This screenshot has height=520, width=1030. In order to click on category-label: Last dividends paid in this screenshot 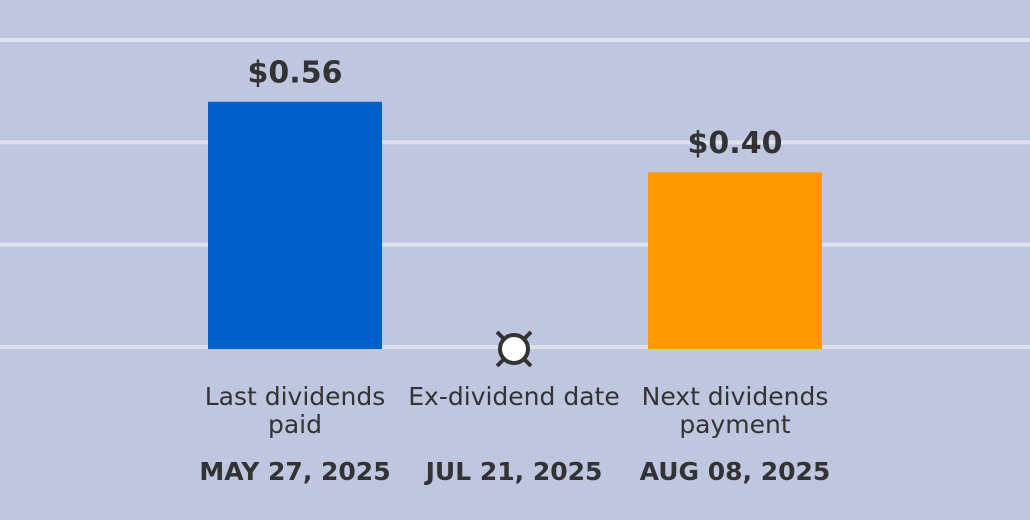, I will do `click(295, 410)`.